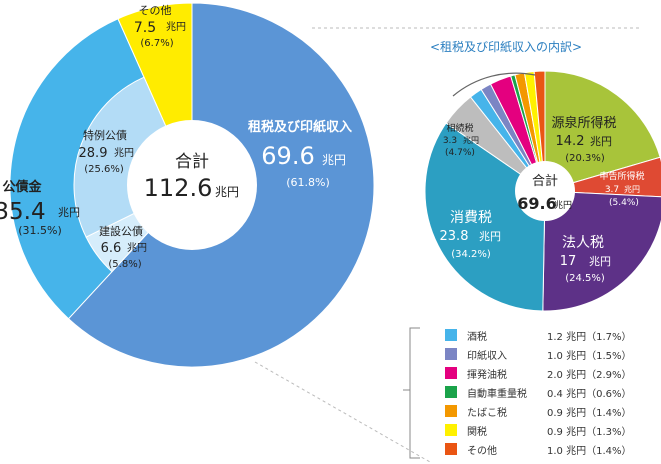 The image size is (661, 464). I want to click on breakdown-title: <租税及び印紙収入の内訳>, so click(506, 46).